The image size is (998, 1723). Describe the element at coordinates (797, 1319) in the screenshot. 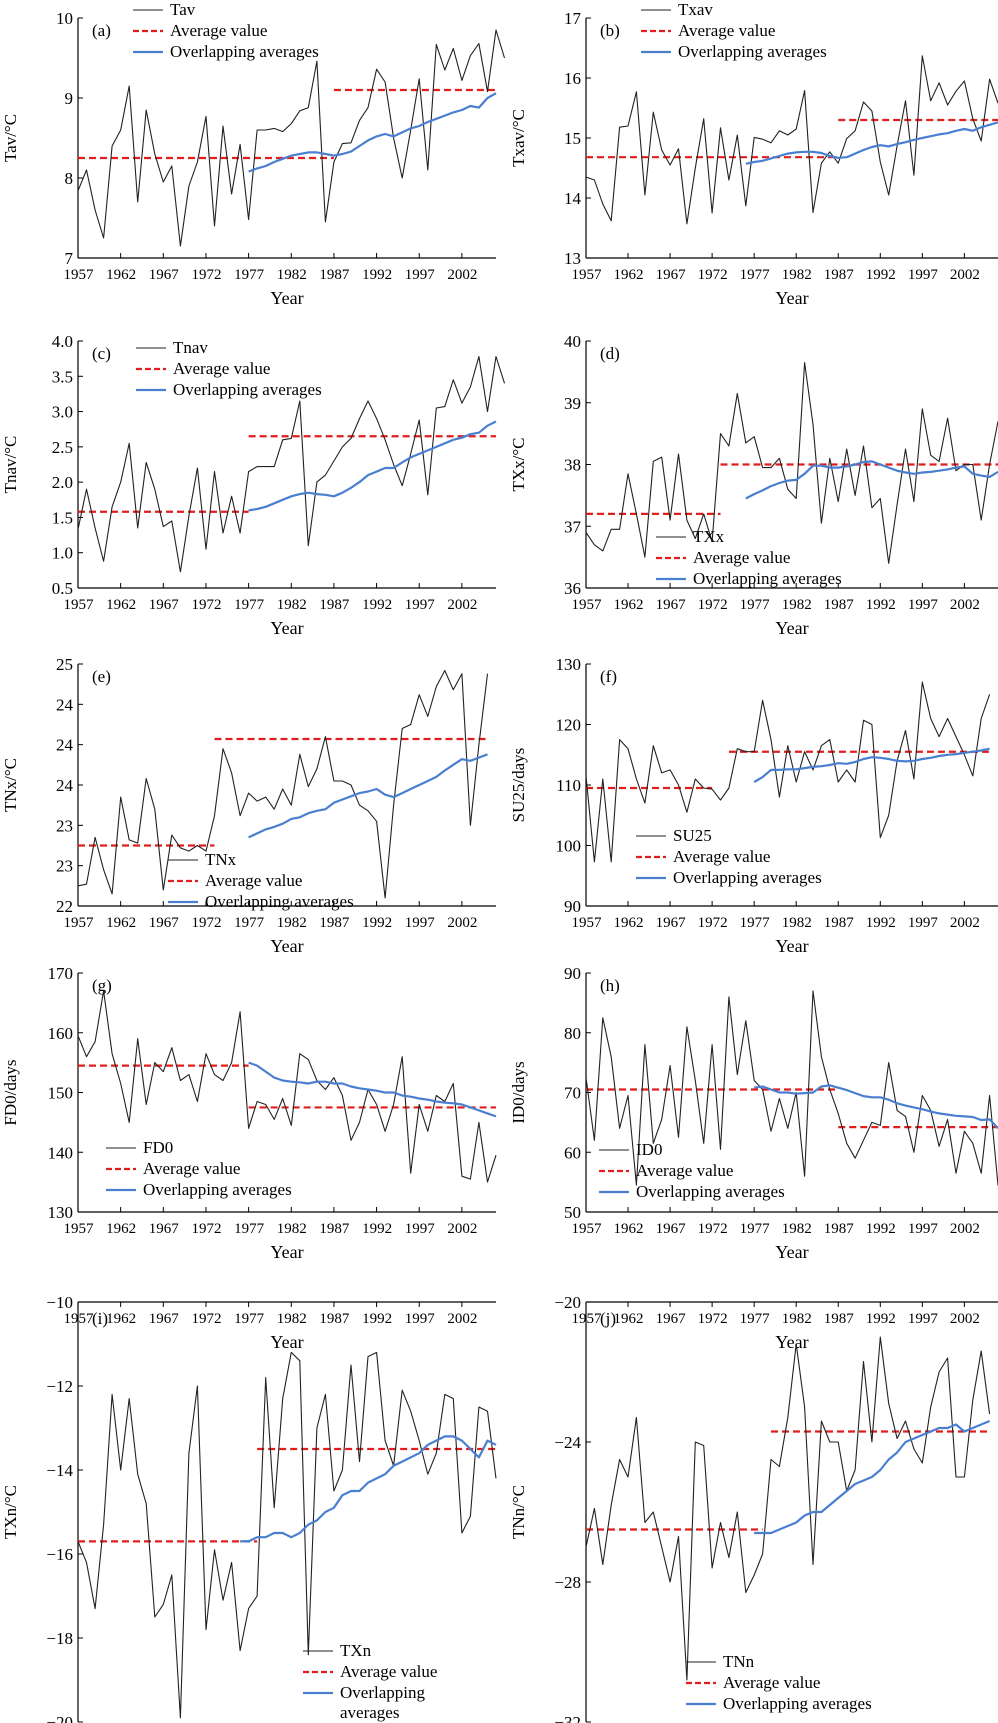

I see `chart-j-x-tick-label: 1982` at that location.